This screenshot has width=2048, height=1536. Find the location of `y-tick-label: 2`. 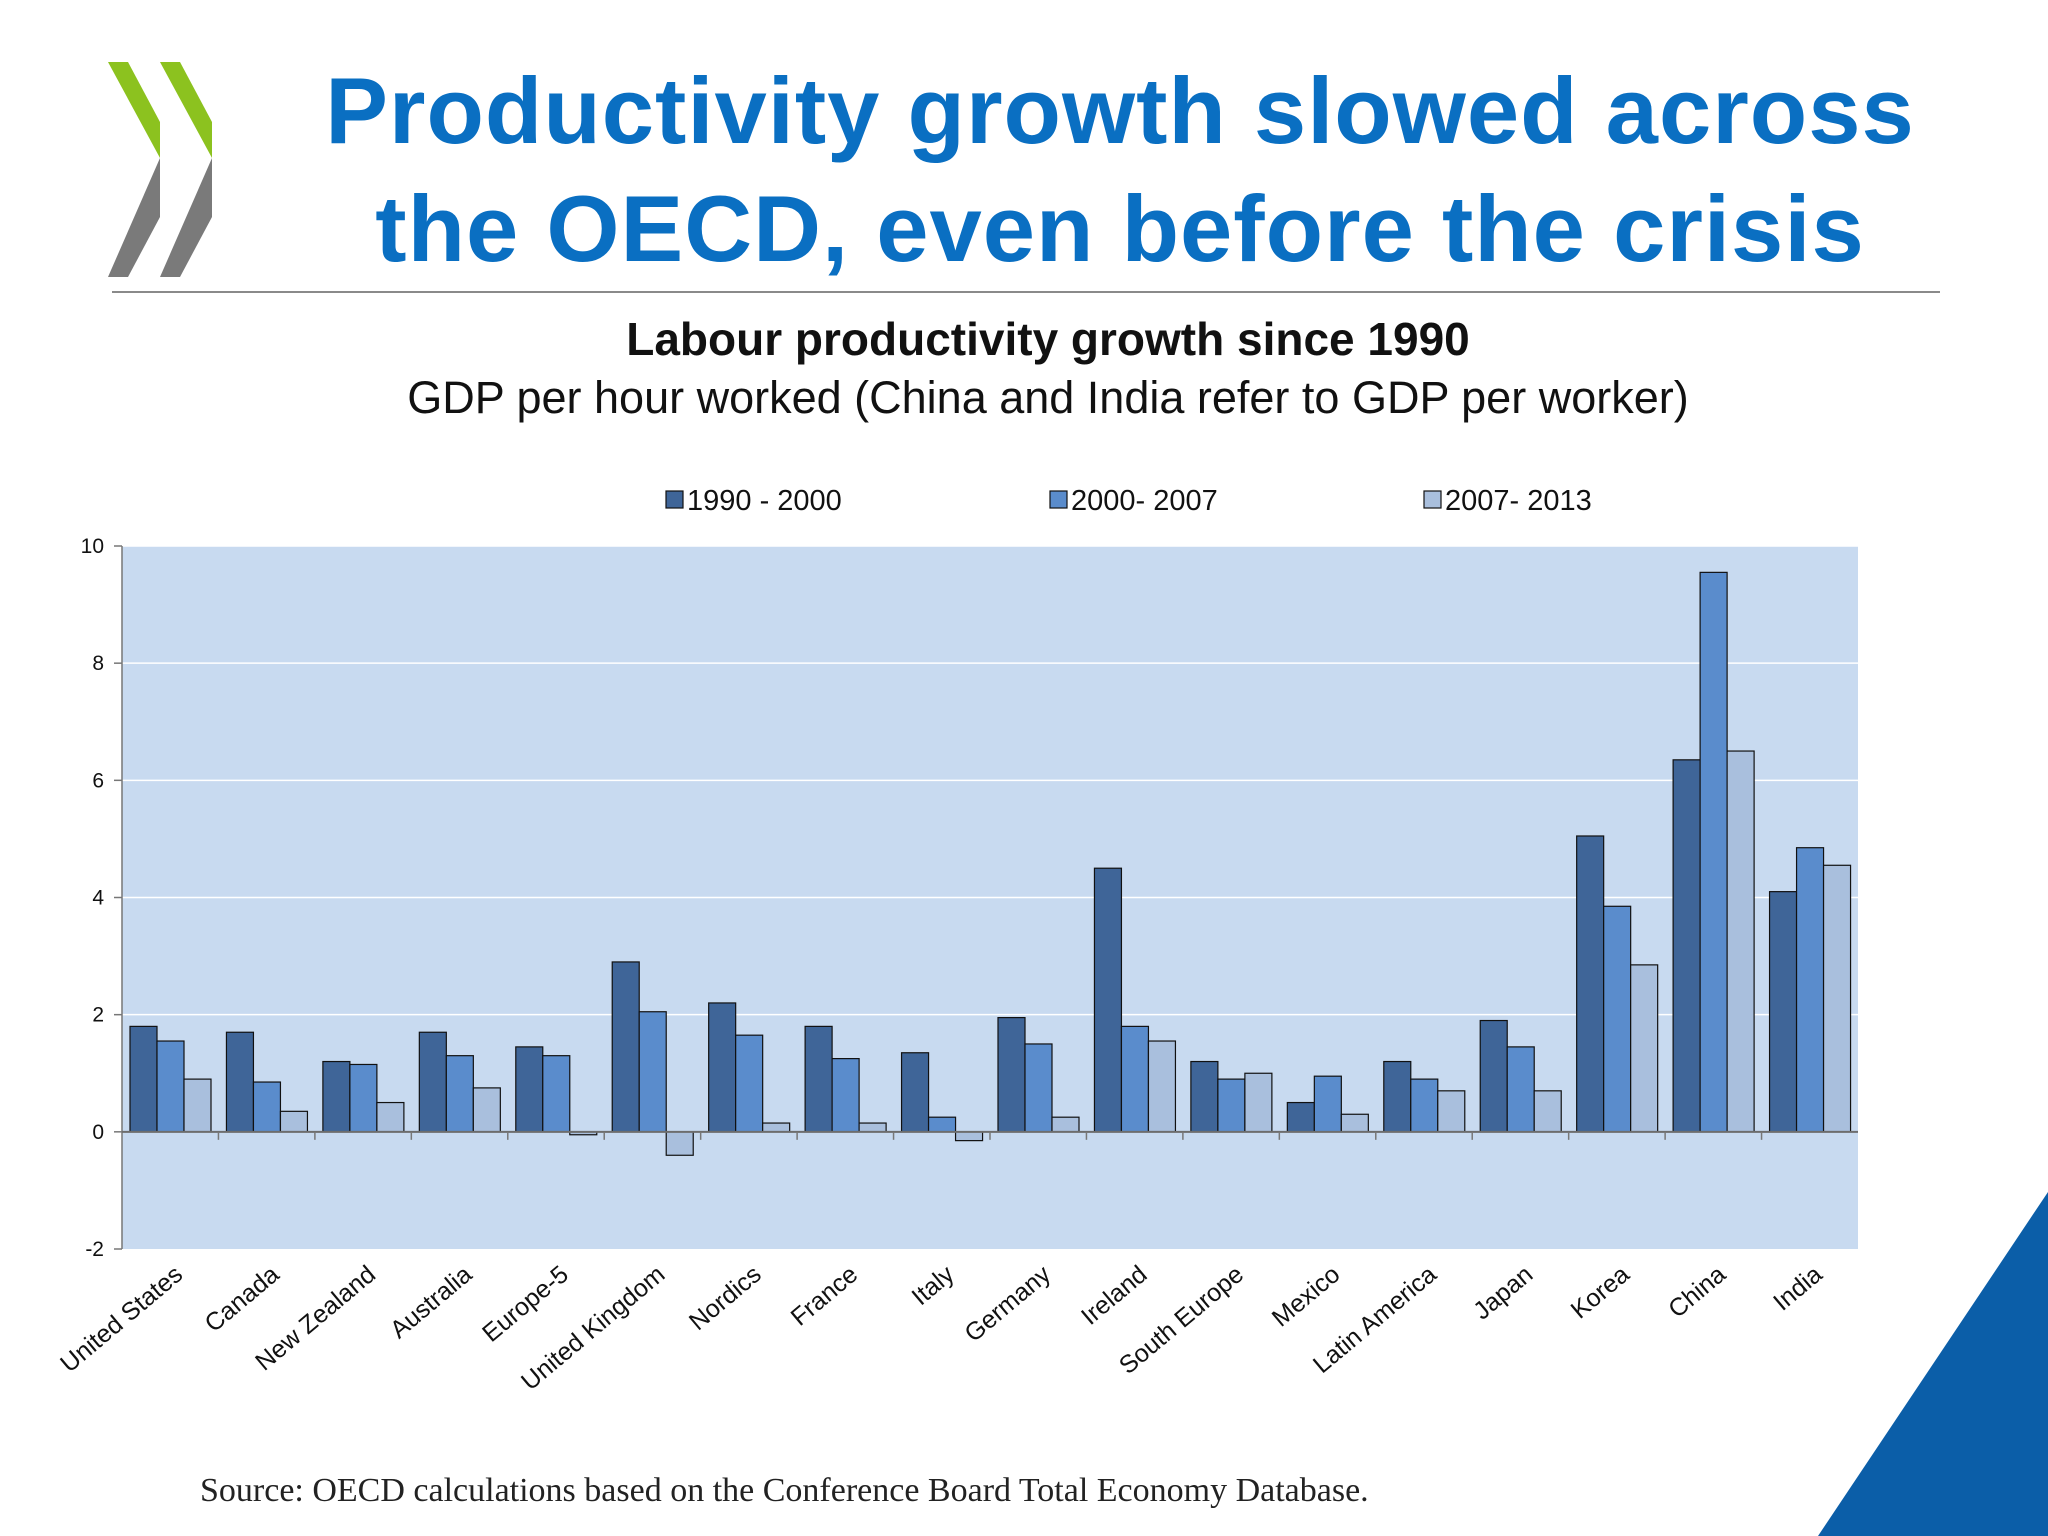

y-tick-label: 2 is located at coordinates (98, 1015).